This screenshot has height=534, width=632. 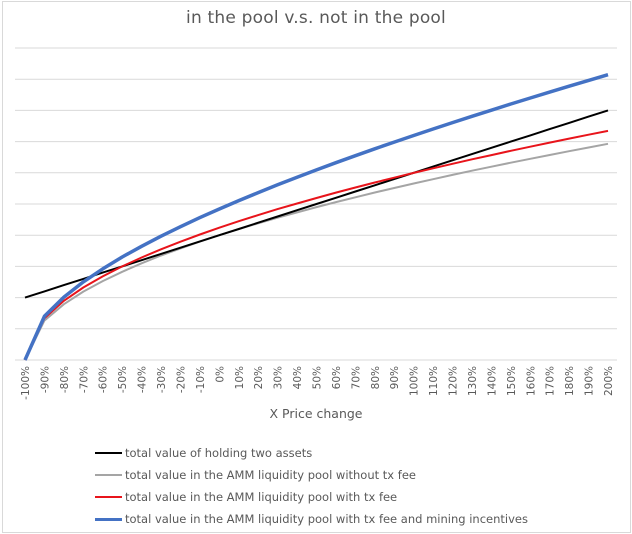 I want to click on x-tick-label: -70%, so click(x=84, y=379).